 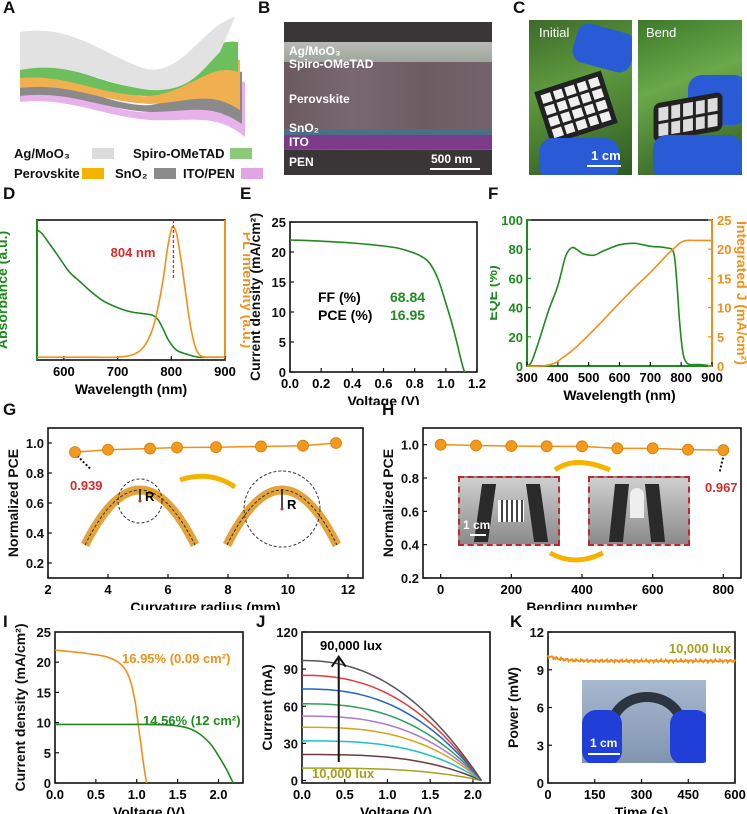 What do you see at coordinates (724, 249) in the screenshot?
I see `y2-tick-label: 20` at bounding box center [724, 249].